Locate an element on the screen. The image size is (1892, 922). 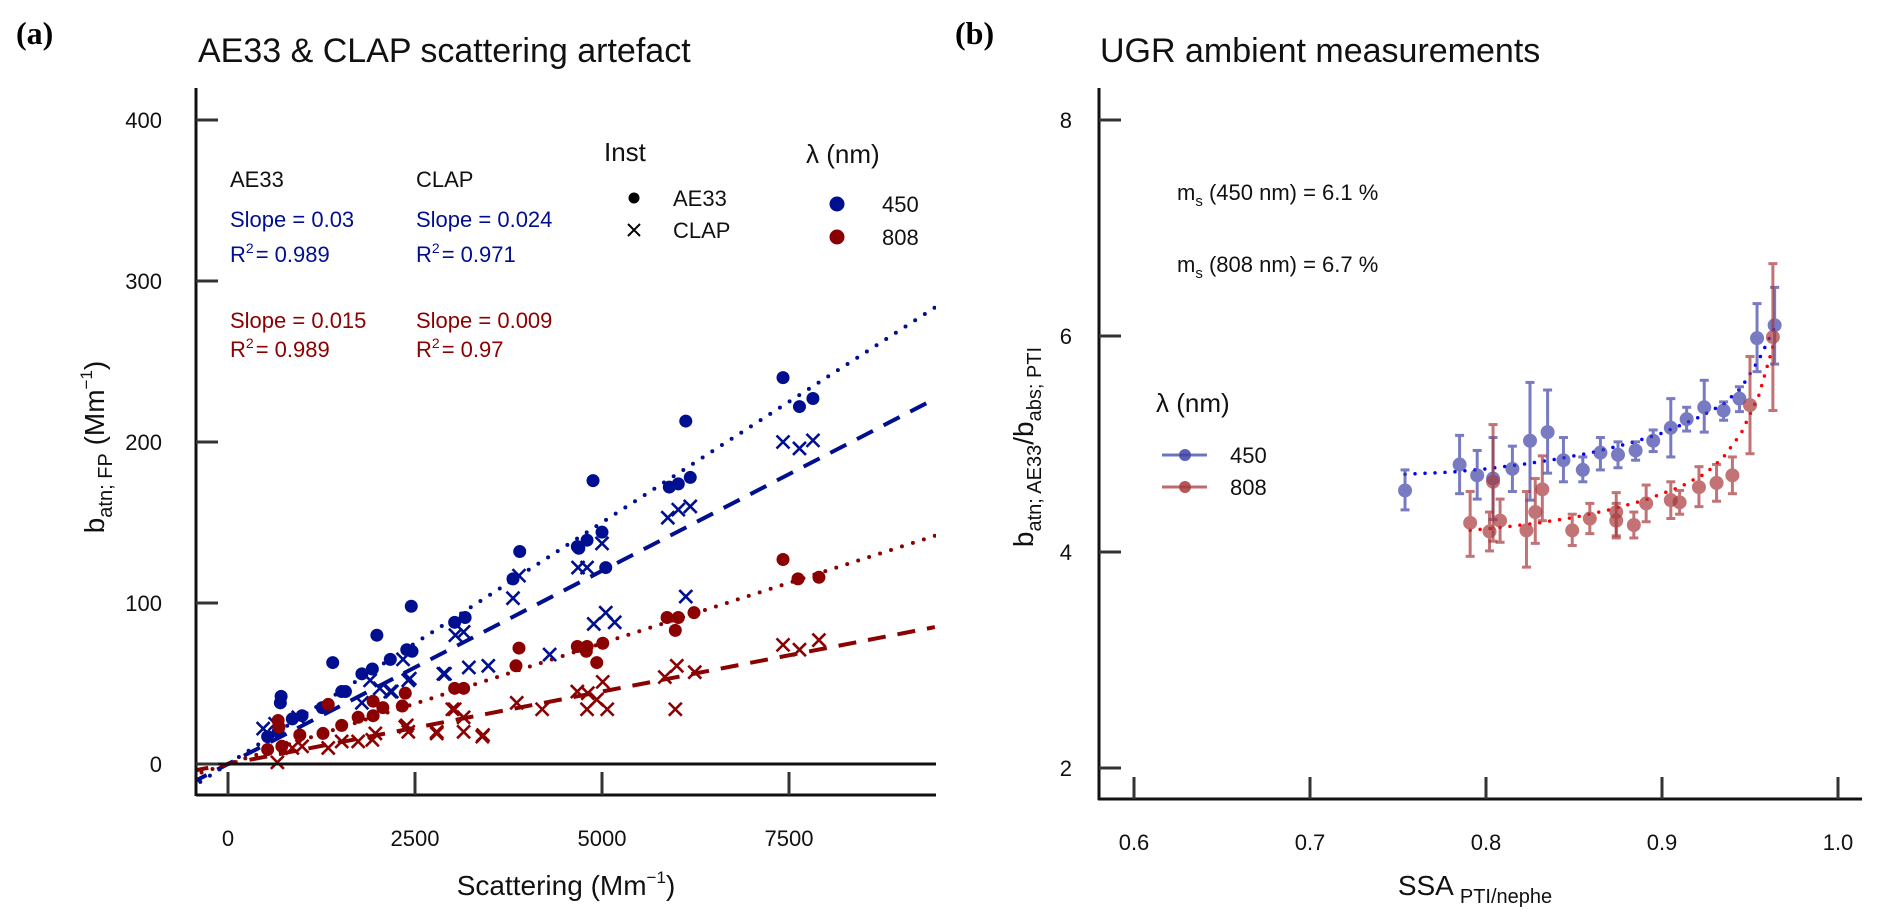
x-label-sup: −1 is located at coordinates (656, 877).